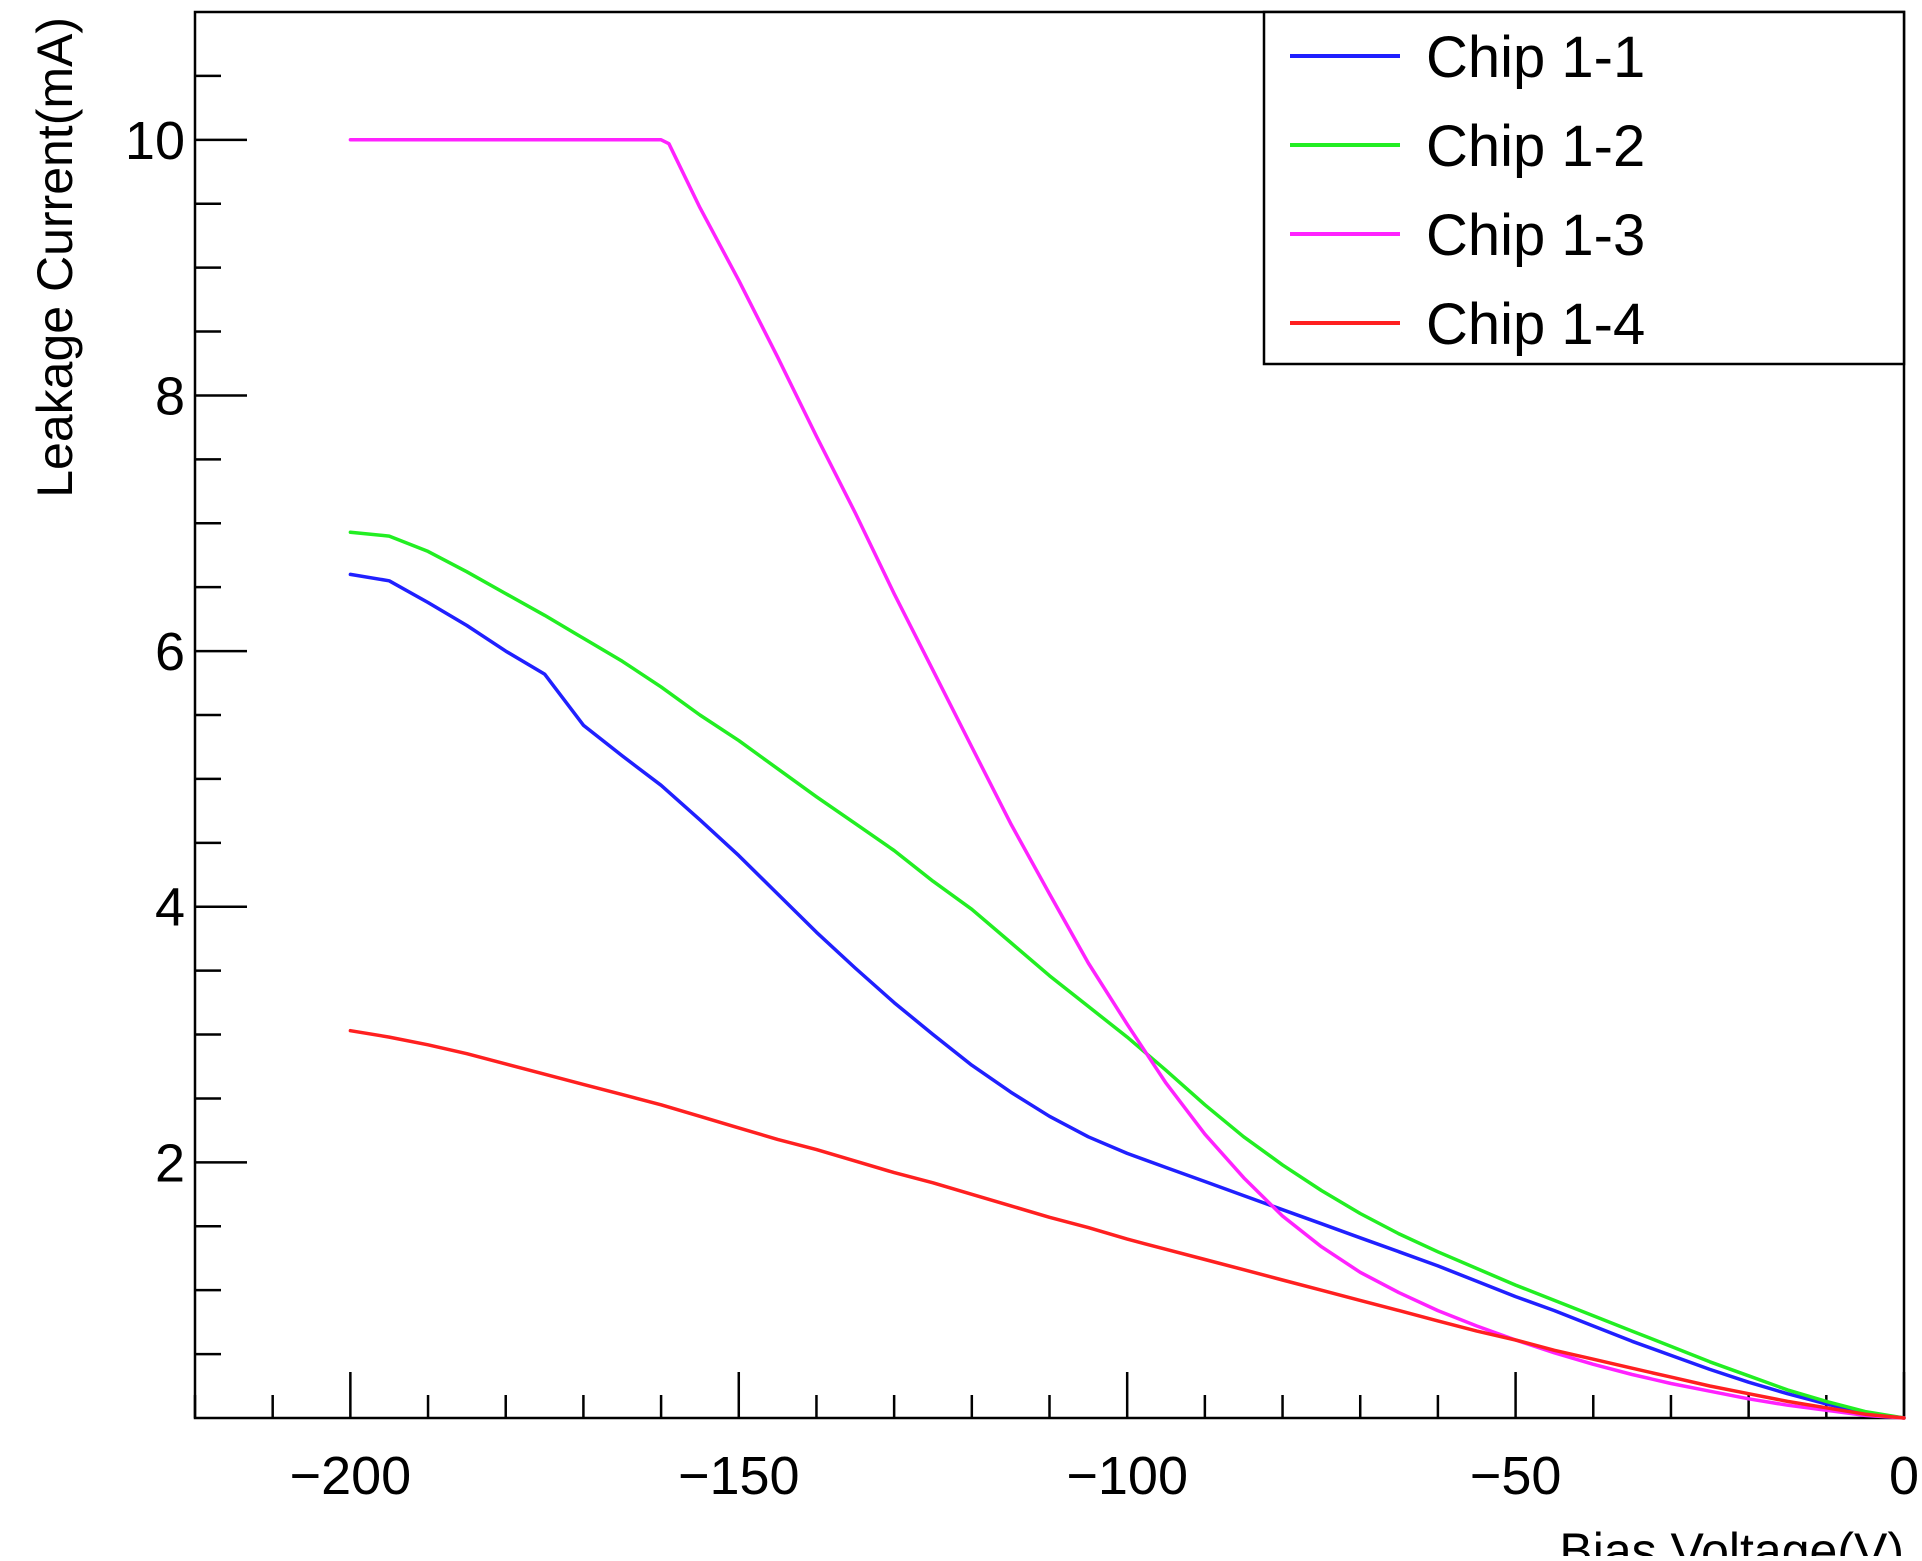 This screenshot has height=1561, width=1922. What do you see at coordinates (1535, 324) in the screenshot?
I see `legend-label-chip-1-4: Chip 1-4` at bounding box center [1535, 324].